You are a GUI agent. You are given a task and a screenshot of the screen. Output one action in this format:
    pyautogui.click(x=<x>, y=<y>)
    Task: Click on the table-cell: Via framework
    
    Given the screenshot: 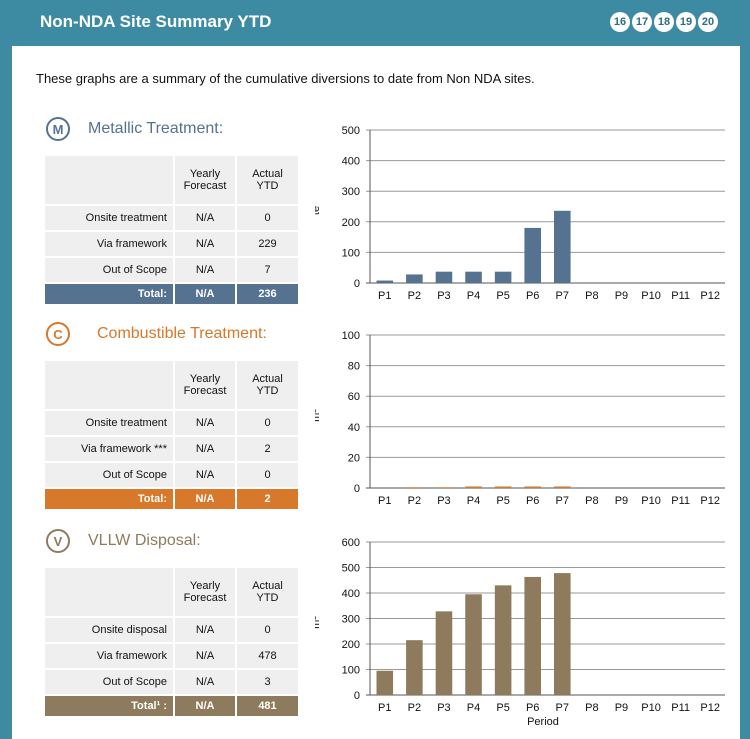 What is the action you would take?
    pyautogui.click(x=109, y=244)
    